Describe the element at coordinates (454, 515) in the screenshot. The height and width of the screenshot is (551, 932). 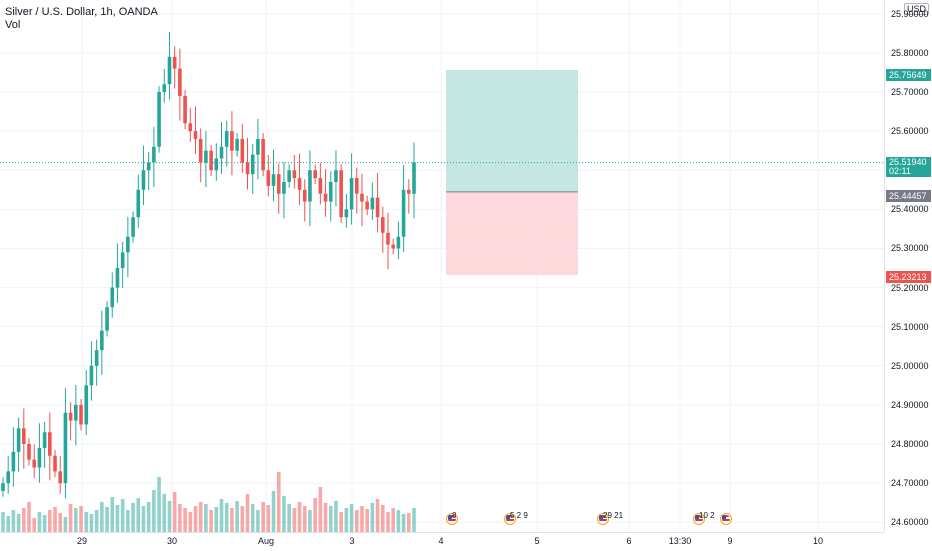
I see `event-count-label: 8` at that location.